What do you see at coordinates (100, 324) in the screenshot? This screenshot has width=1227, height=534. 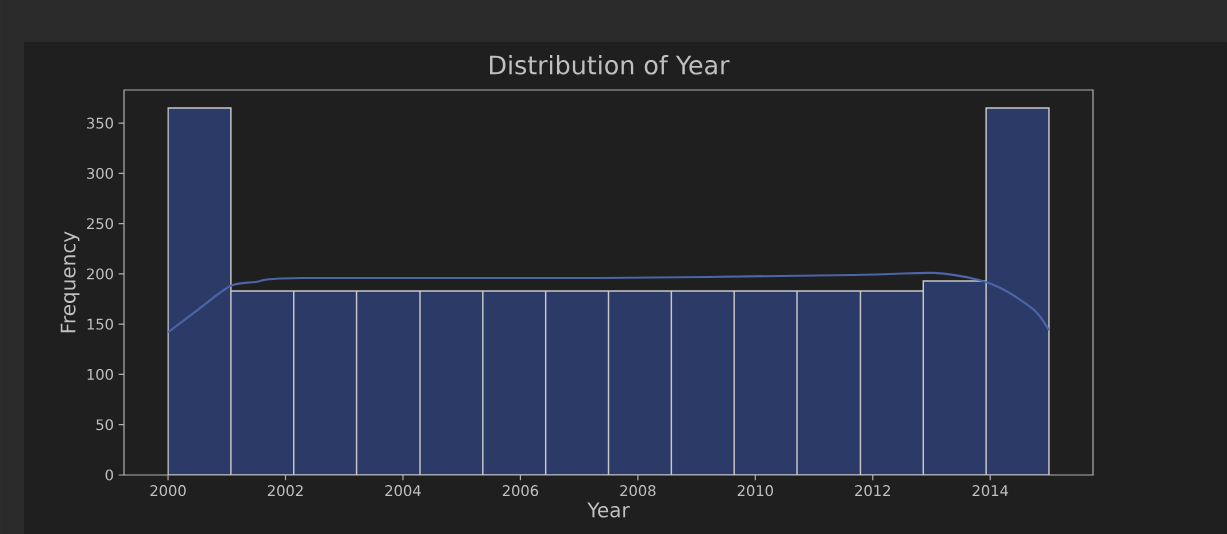 I see `y-tick-label: 150` at bounding box center [100, 324].